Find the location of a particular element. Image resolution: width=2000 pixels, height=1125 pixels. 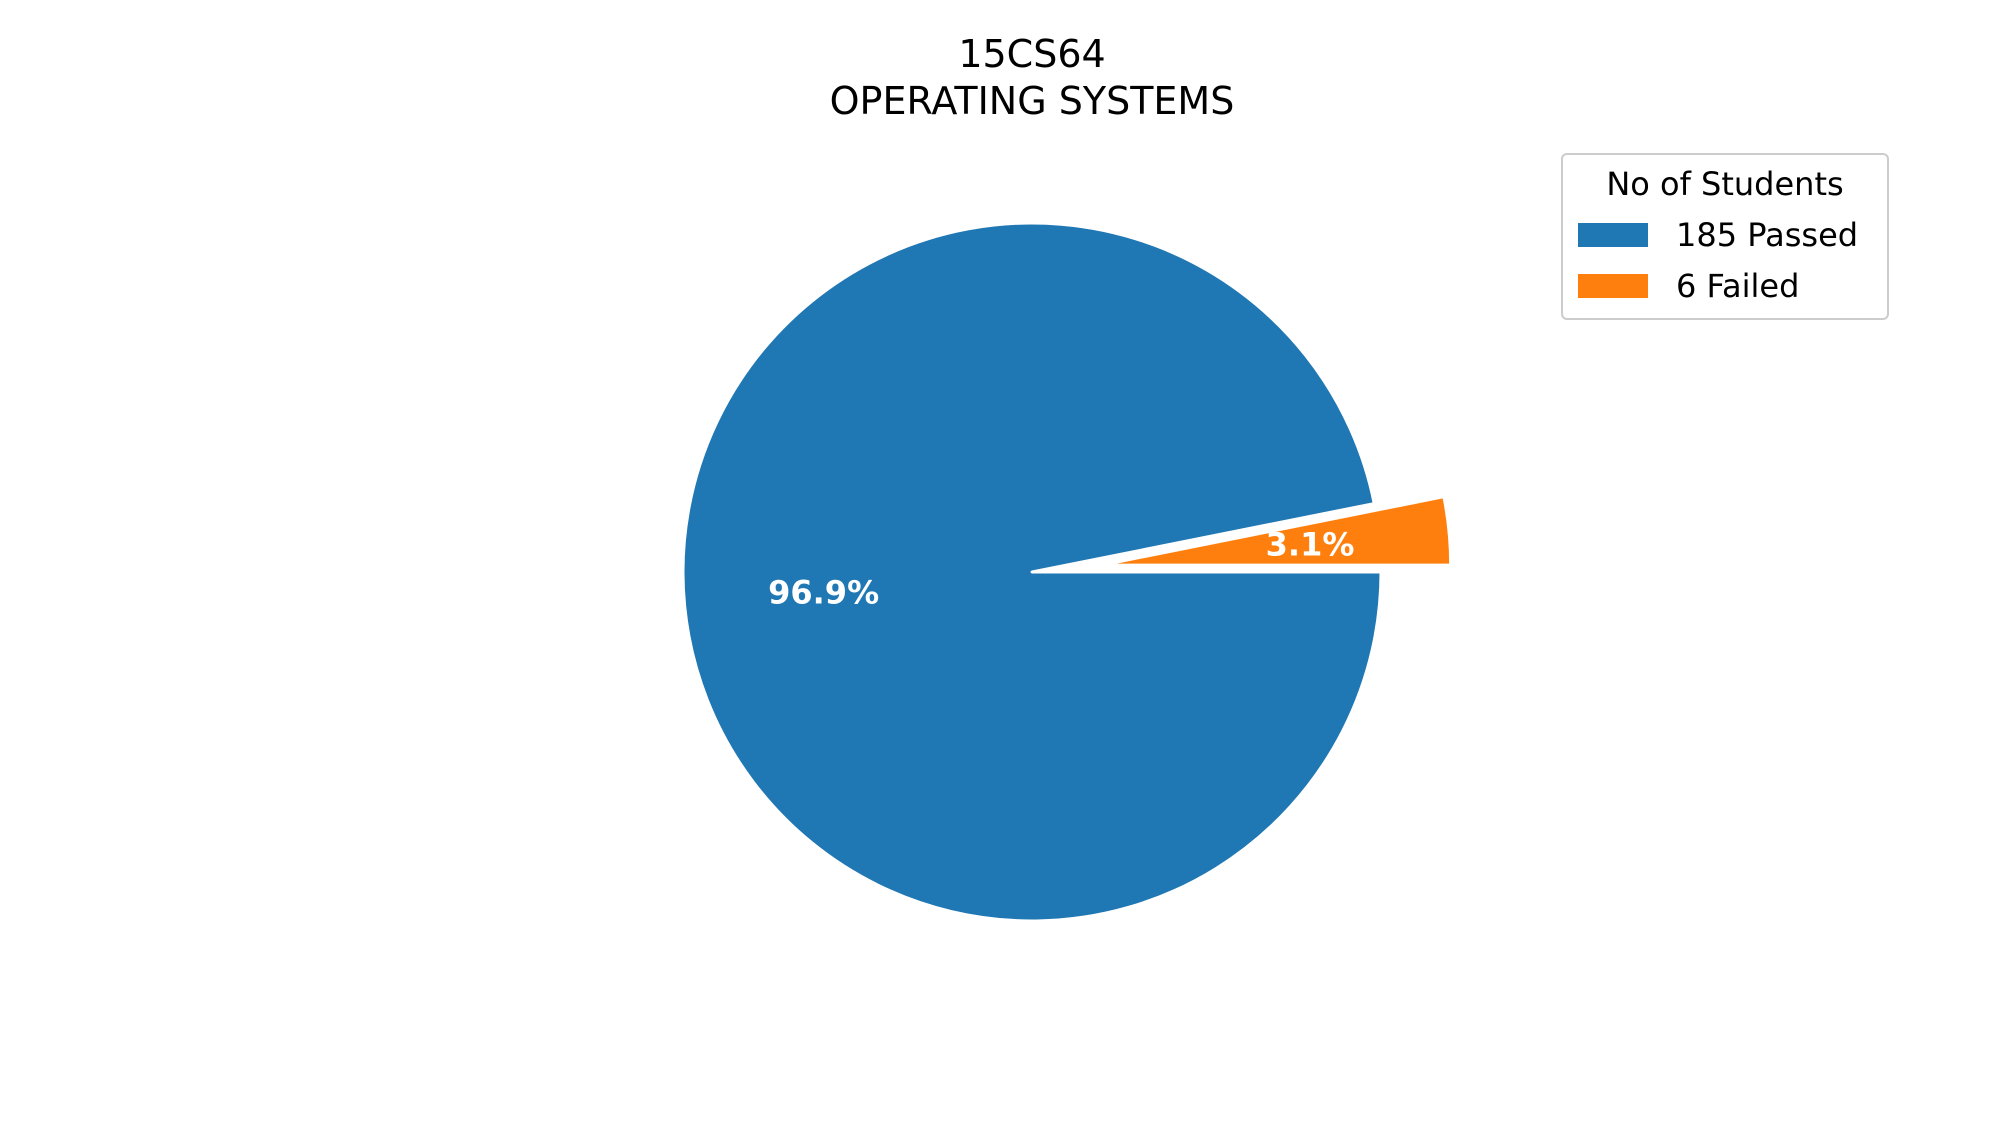

legend-title: No of Students is located at coordinates (1724, 184).